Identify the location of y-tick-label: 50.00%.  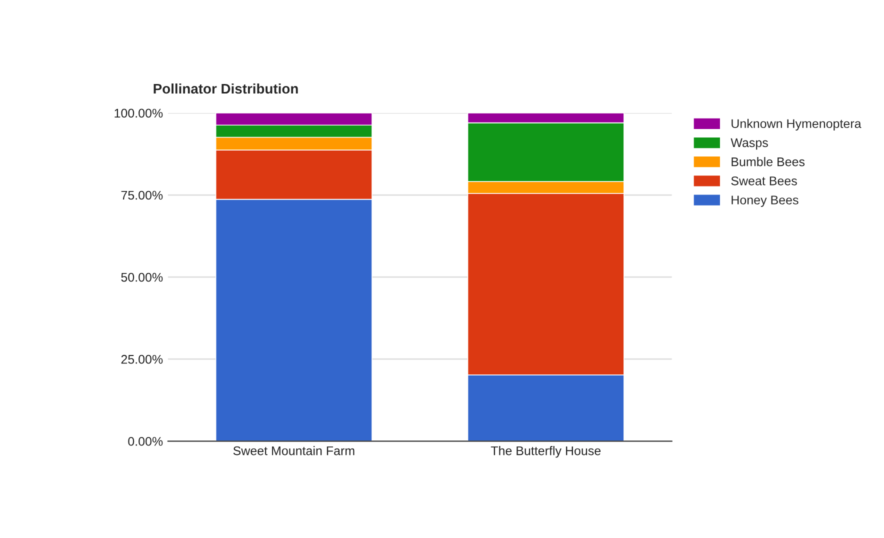
(142, 277).